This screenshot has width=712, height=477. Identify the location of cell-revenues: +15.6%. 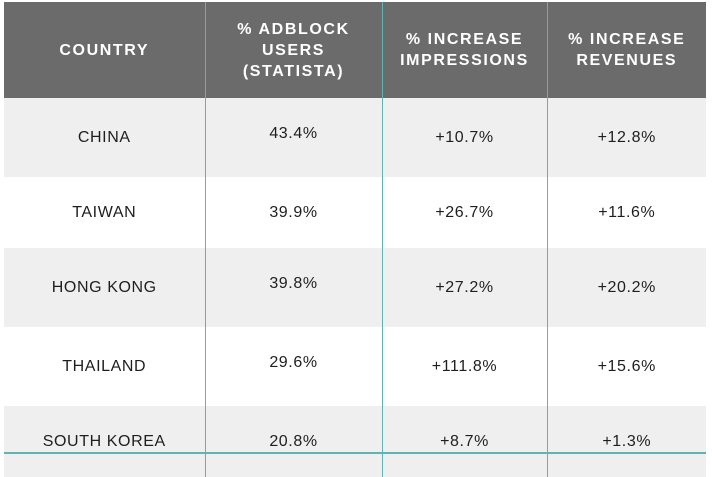
(626, 366).